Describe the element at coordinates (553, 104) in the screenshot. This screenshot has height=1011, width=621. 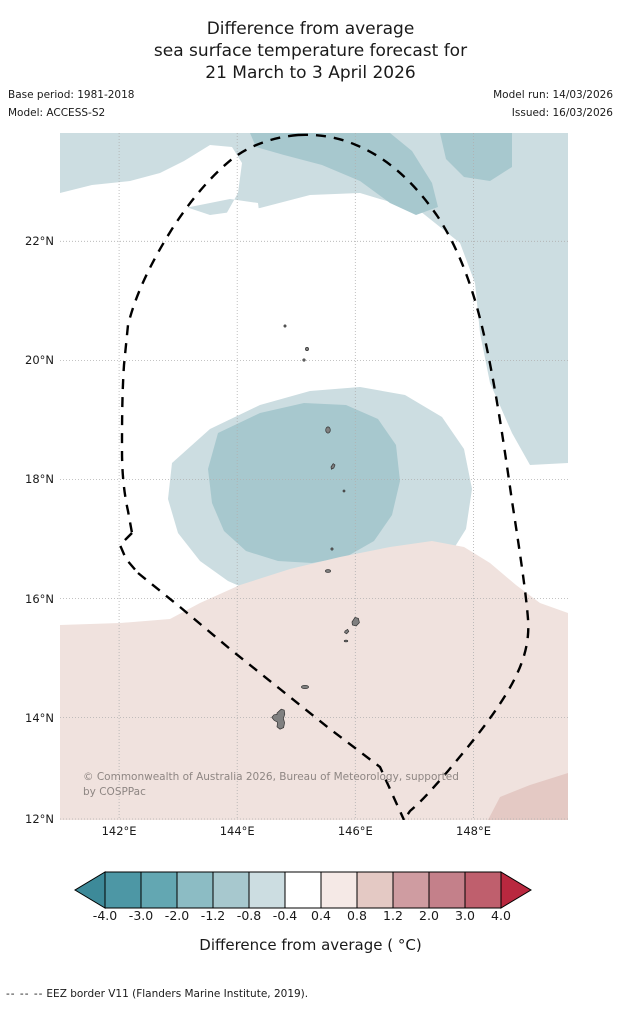
I see `metadata-right: Model run: 14/03/2026 Issued: 16/03/2026` at that location.